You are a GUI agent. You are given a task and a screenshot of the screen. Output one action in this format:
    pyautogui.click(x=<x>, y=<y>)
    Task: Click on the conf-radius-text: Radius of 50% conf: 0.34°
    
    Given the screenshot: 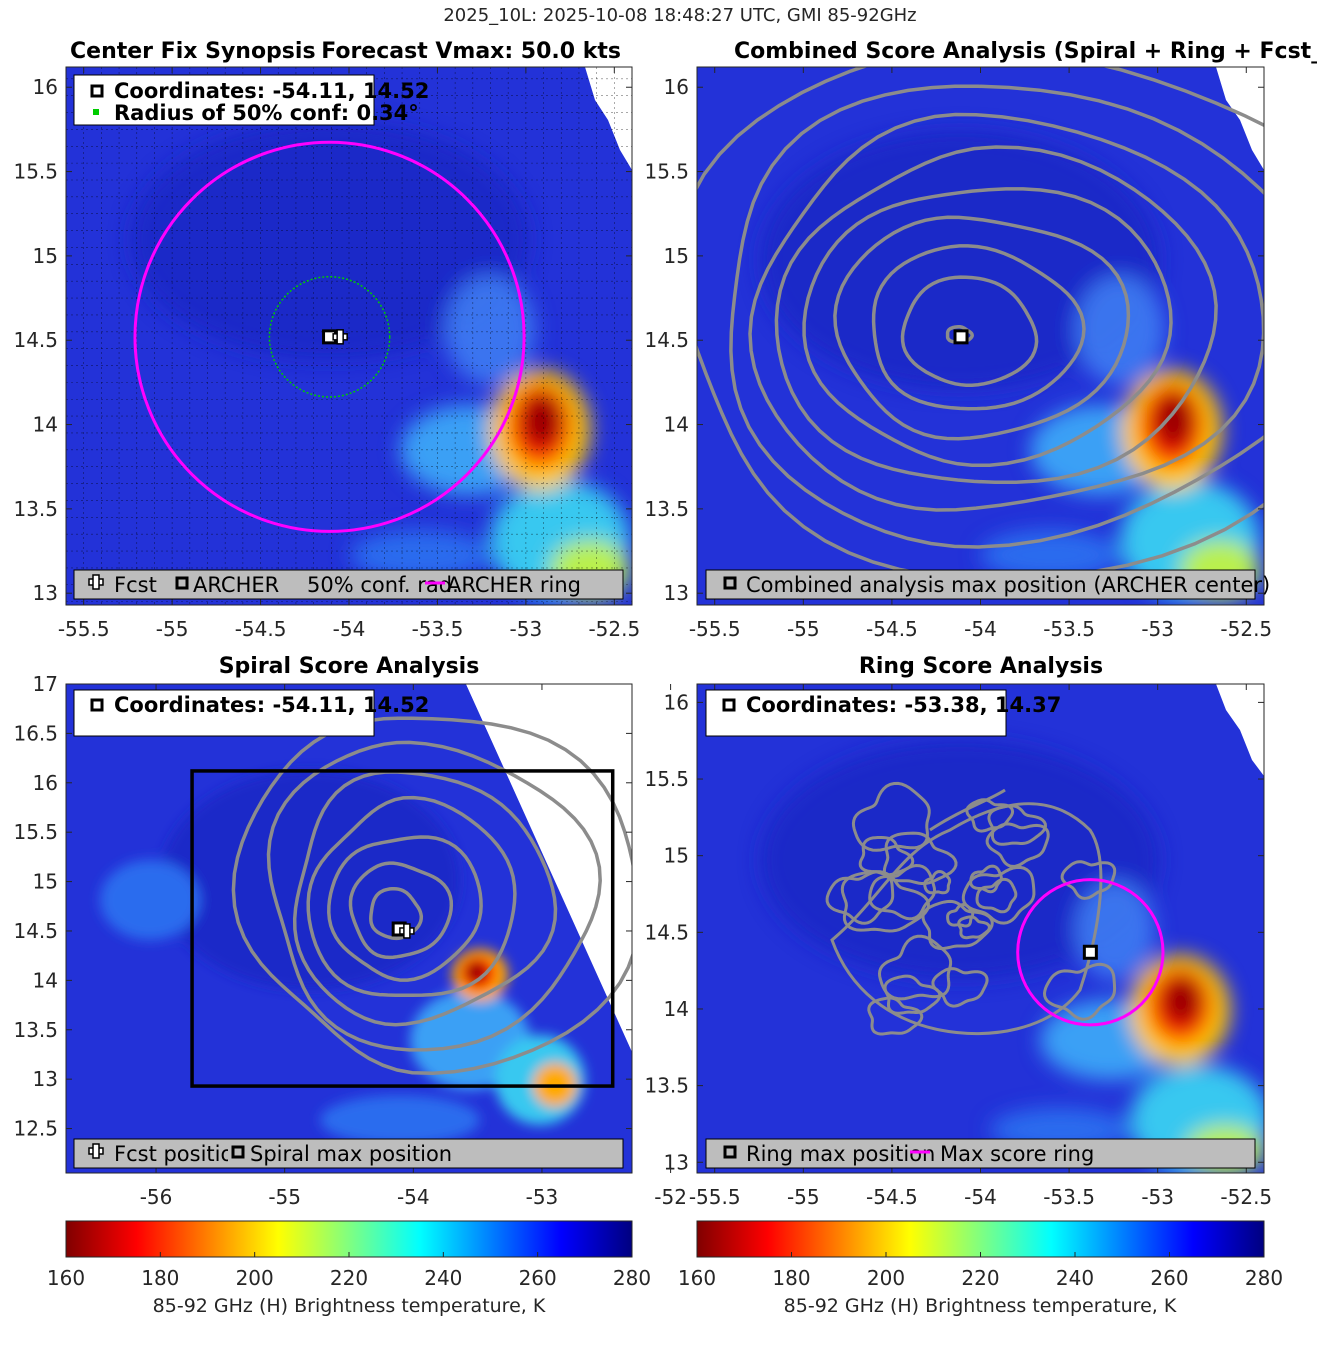 What is the action you would take?
    pyautogui.click(x=266, y=113)
    